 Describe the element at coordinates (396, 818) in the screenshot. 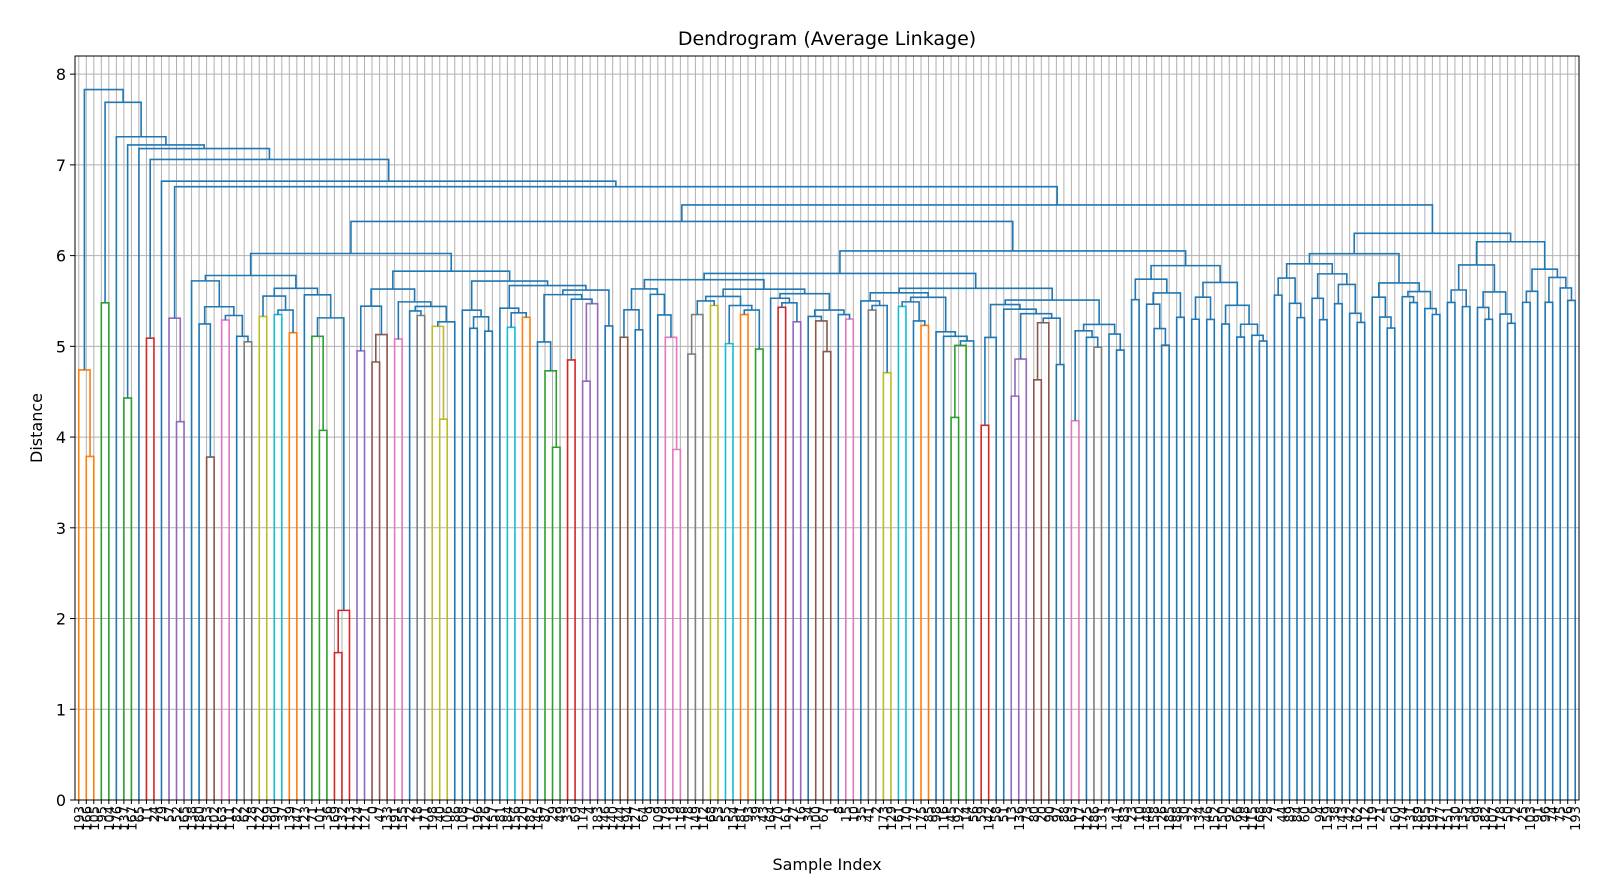

I see `leaf-label: 191` at that location.